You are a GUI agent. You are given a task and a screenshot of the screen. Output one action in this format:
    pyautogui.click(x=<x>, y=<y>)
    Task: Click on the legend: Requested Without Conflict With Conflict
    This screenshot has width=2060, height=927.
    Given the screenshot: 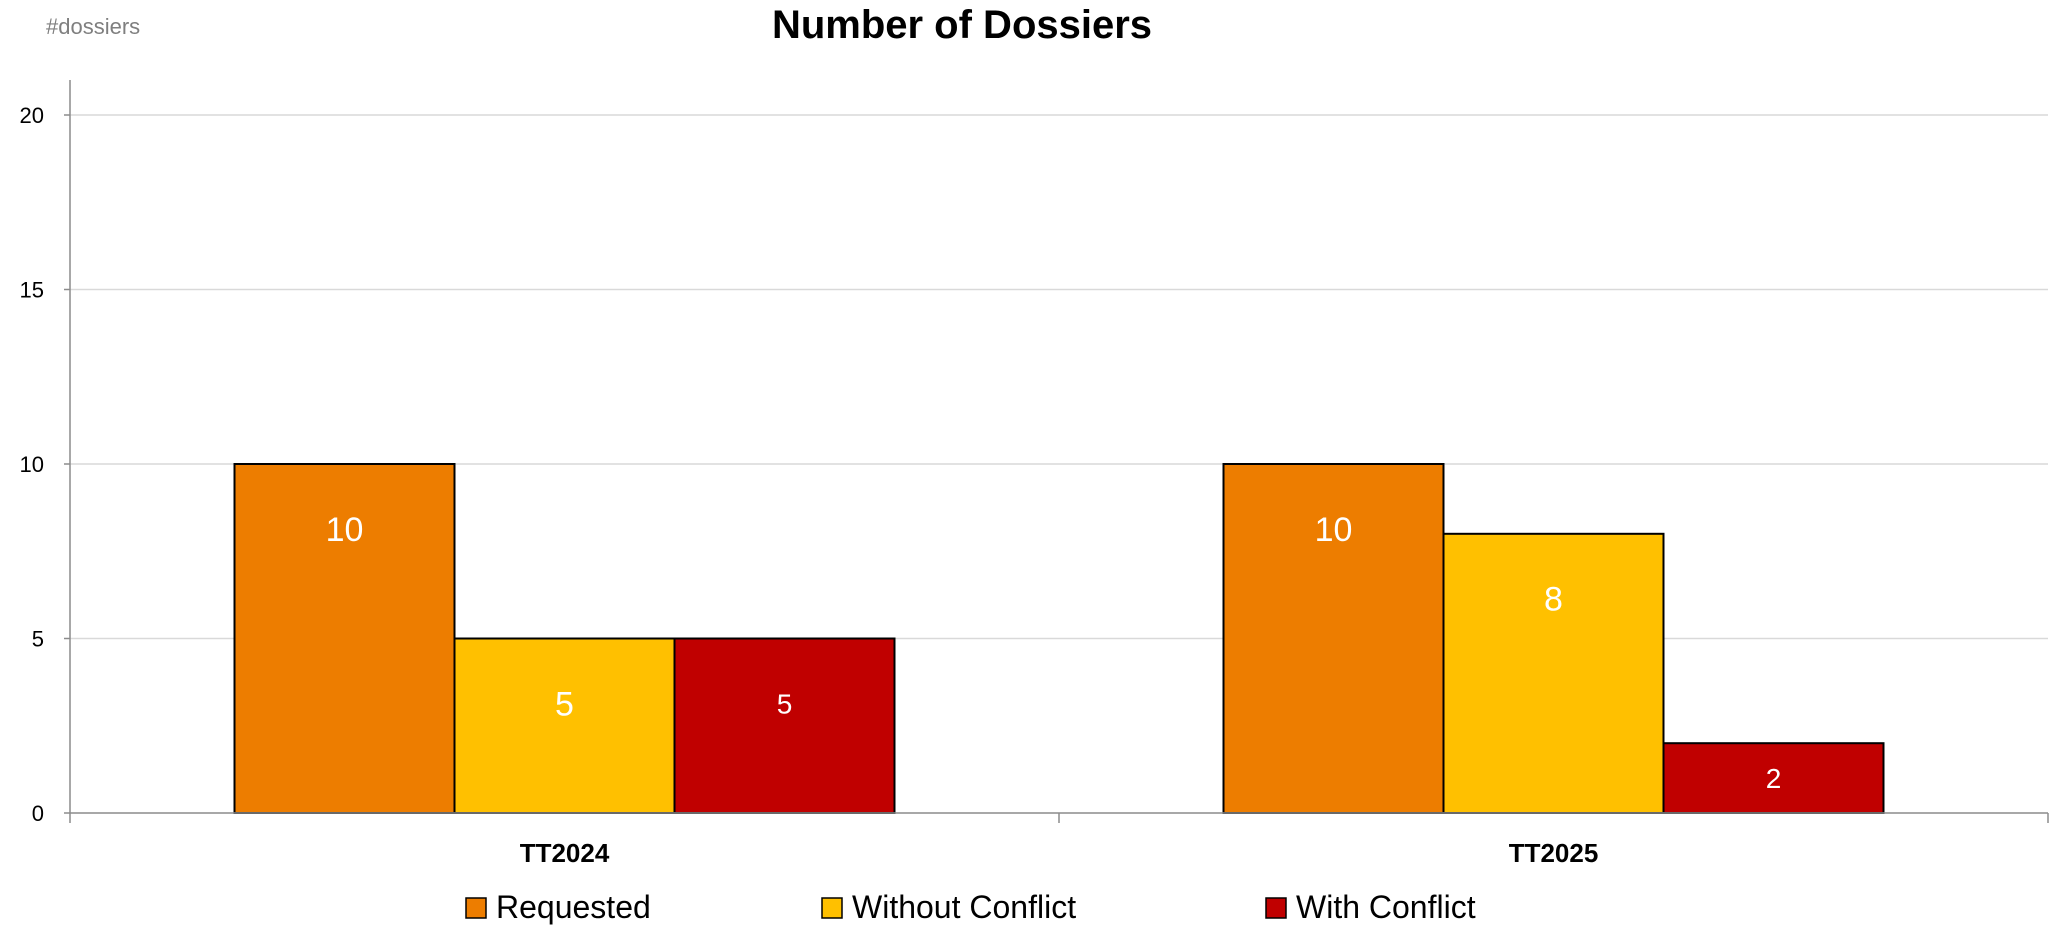 What is the action you would take?
    pyautogui.click(x=970, y=907)
    